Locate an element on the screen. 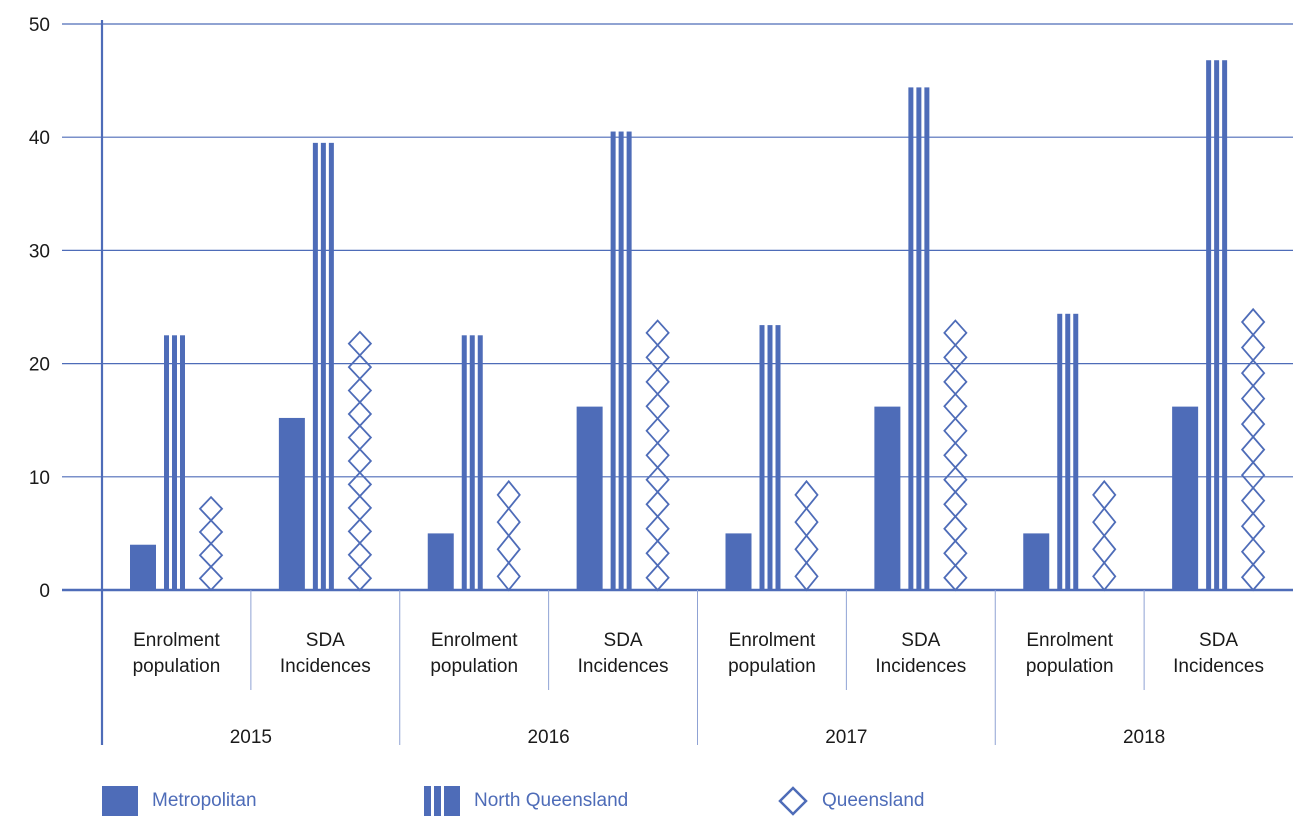 The width and height of the screenshot is (1293, 816). legend-swatch-striped is located at coordinates (442, 801).